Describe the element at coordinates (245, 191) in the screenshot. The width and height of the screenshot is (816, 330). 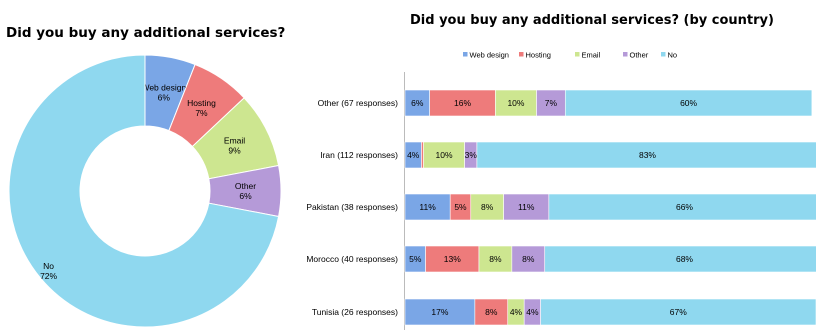
I see `donut-label-other: Other 6%` at that location.